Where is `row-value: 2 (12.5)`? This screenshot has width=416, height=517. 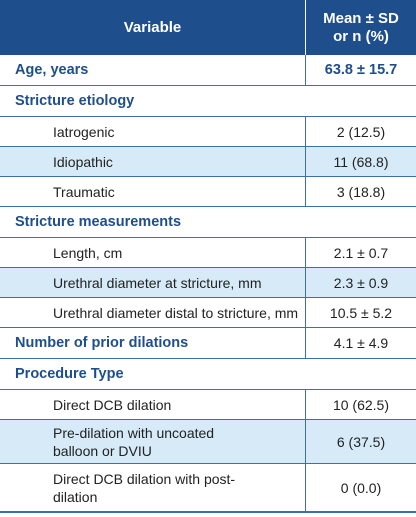
row-value: 2 (12.5) is located at coordinates (361, 131).